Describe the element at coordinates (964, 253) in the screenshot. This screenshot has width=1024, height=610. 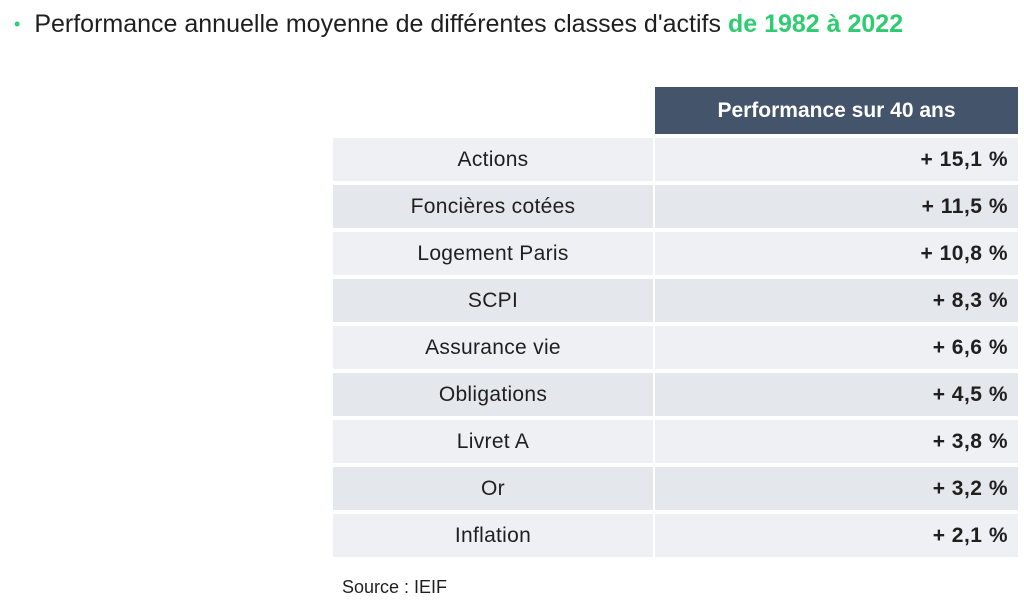
I see `performance-value: + 10,8 %` at that location.